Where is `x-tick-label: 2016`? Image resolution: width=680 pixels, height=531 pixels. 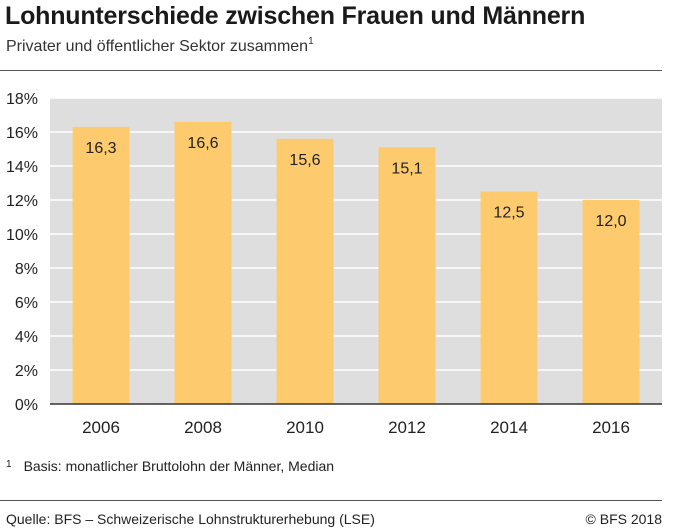
x-tick-label: 2016 is located at coordinates (611, 427).